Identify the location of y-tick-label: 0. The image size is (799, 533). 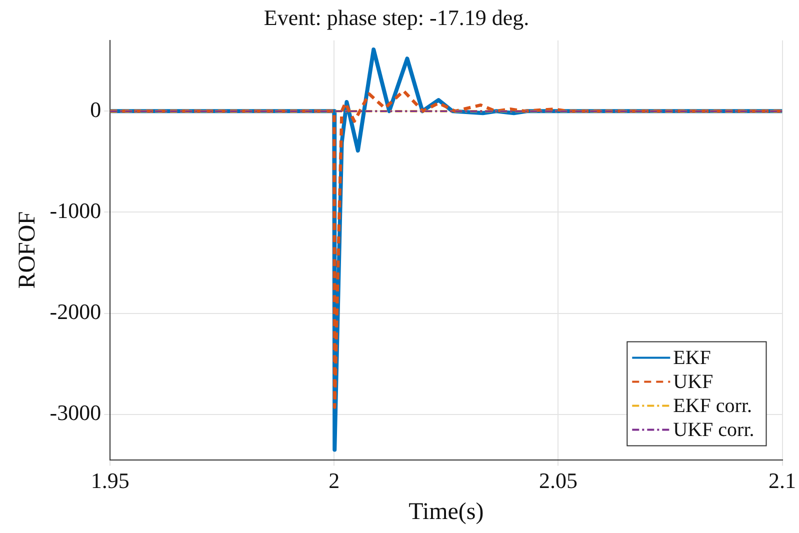
(96, 109).